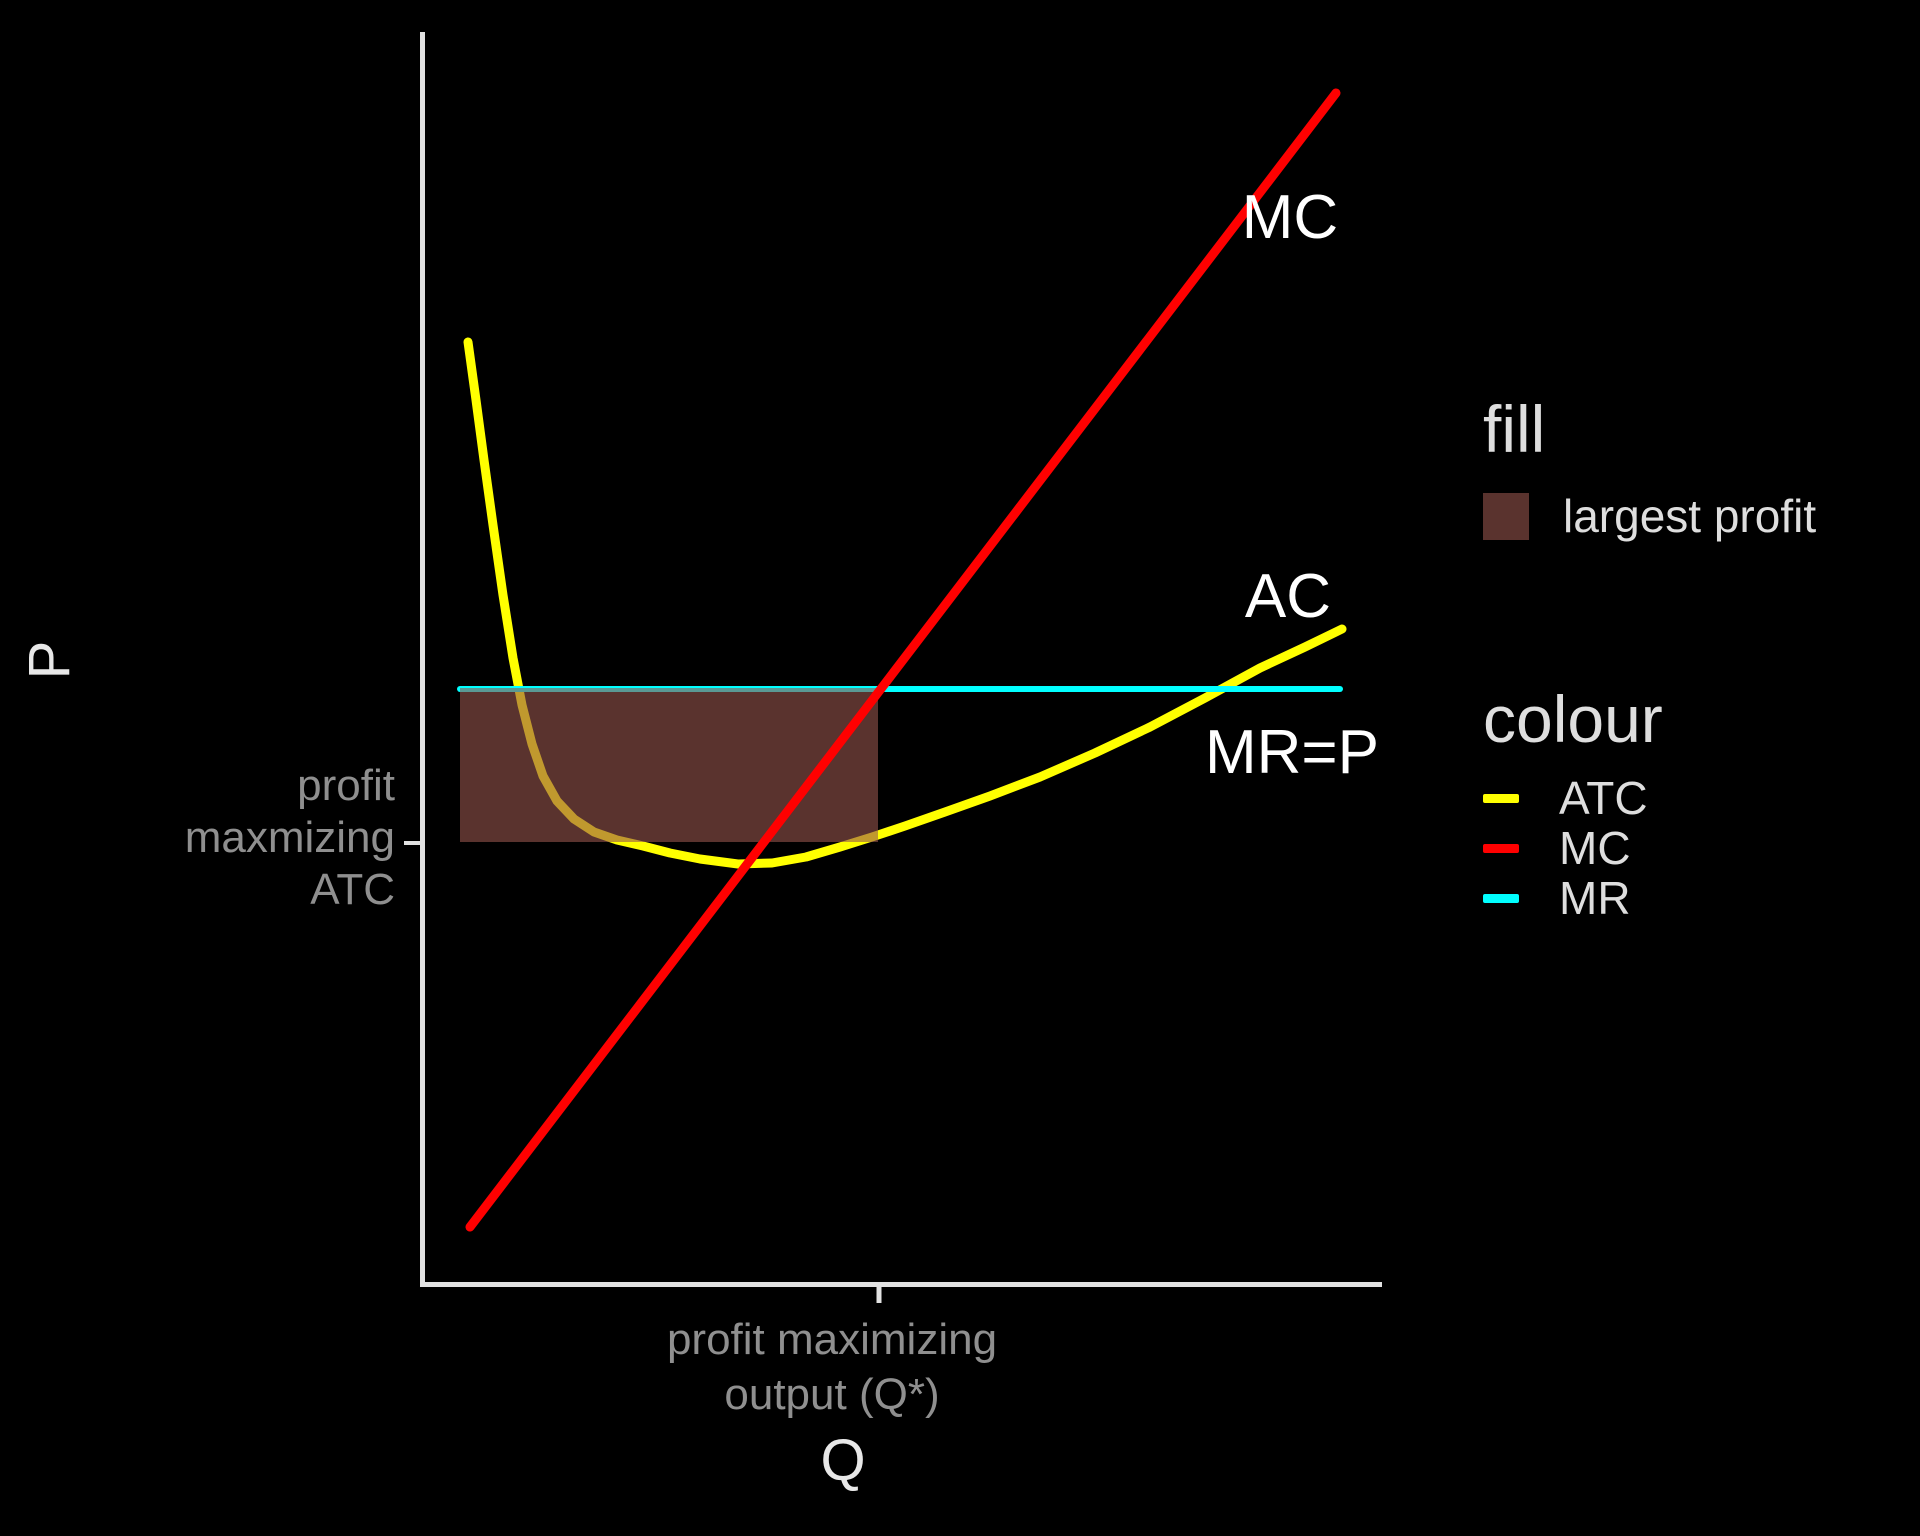 This screenshot has height=1536, width=1920. I want to click on x-tick-label: profit maximizing output (Q*), so click(832, 1367).